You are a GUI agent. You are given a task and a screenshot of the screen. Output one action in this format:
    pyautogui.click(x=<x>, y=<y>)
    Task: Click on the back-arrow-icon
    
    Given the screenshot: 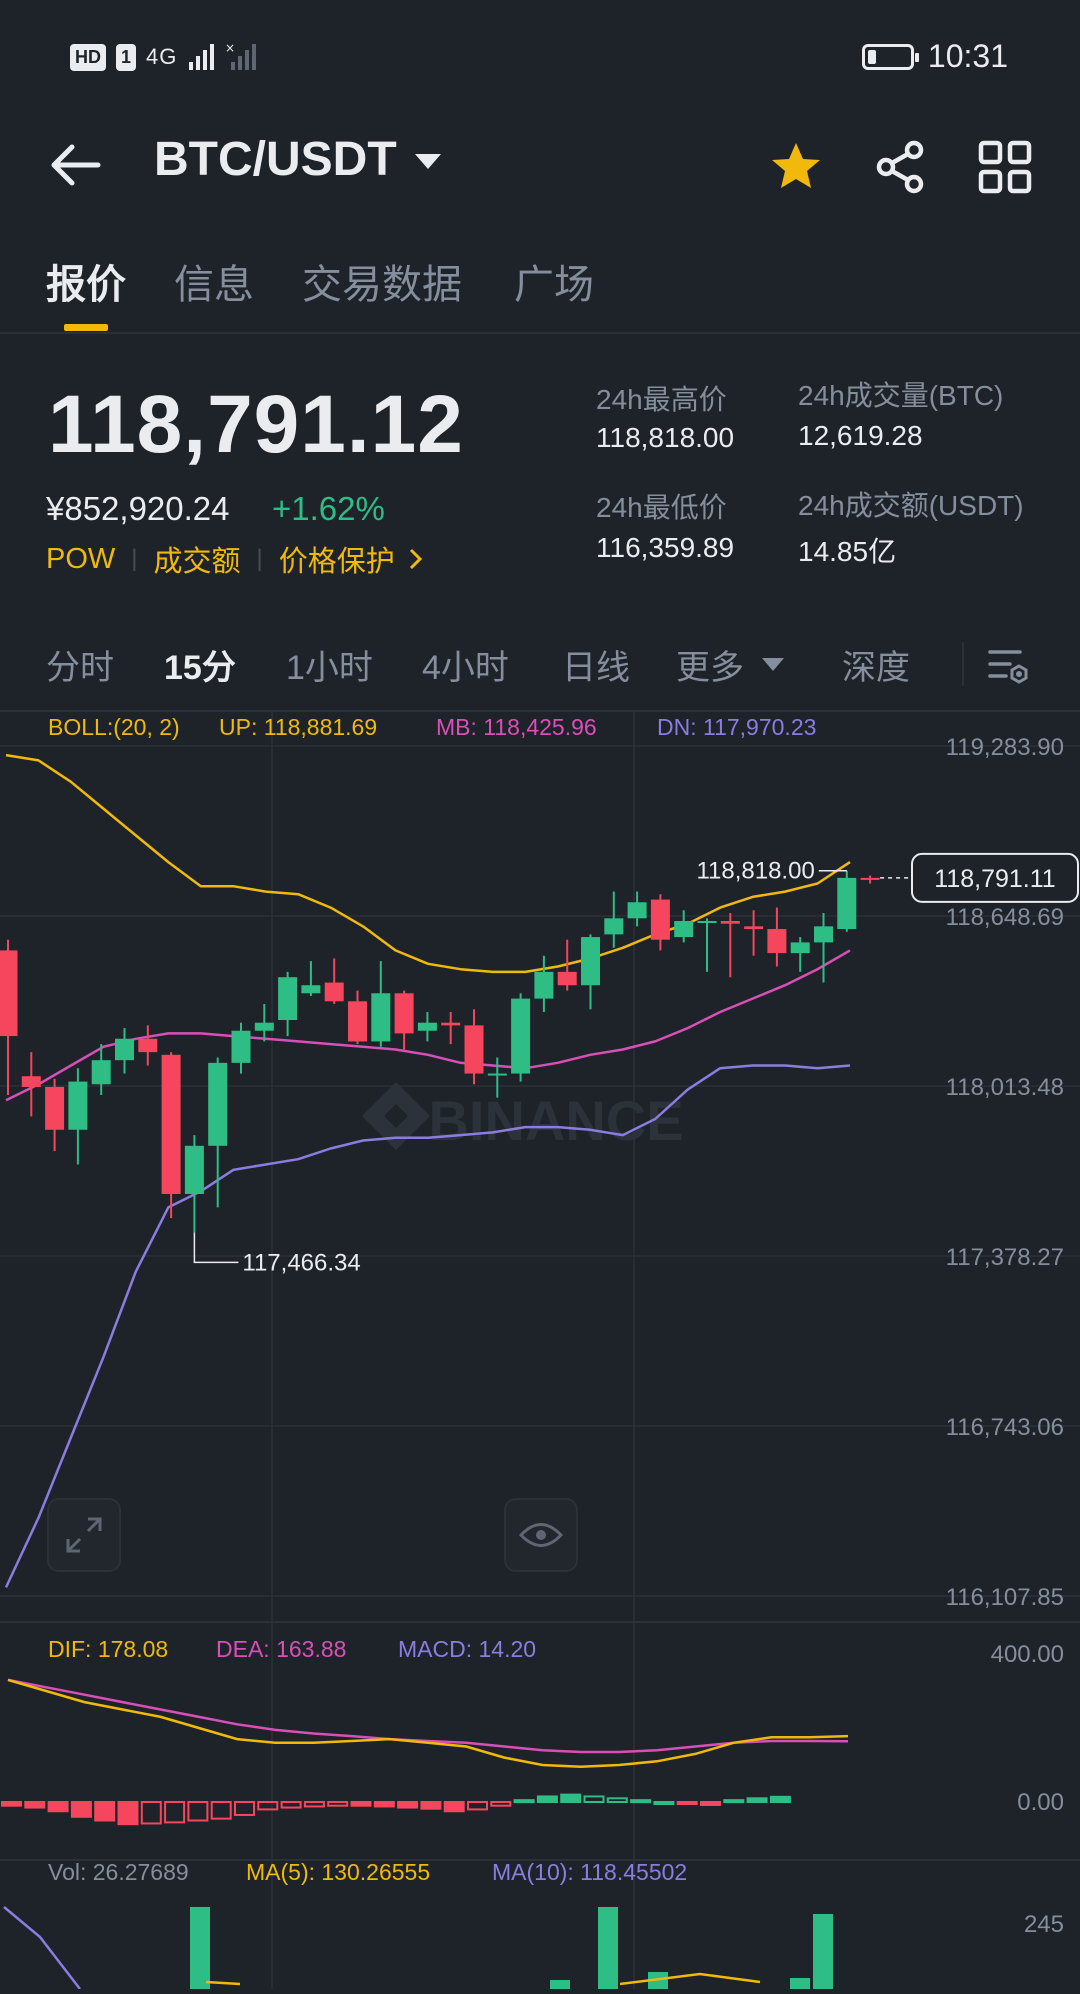 What is the action you would take?
    pyautogui.click(x=75, y=165)
    